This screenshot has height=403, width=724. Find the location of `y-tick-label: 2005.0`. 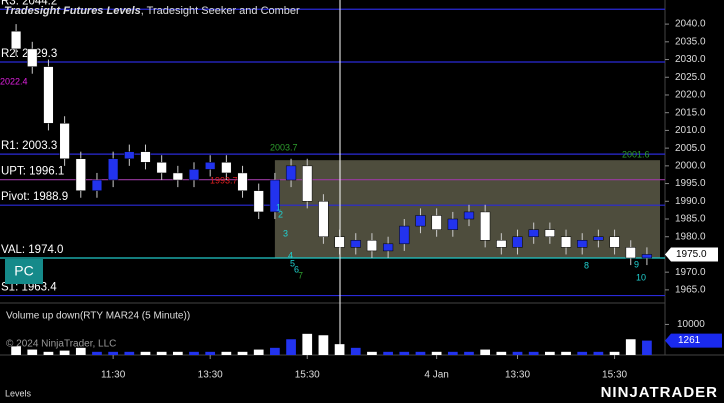

y-tick-label: 2005.0 is located at coordinates (690, 148).